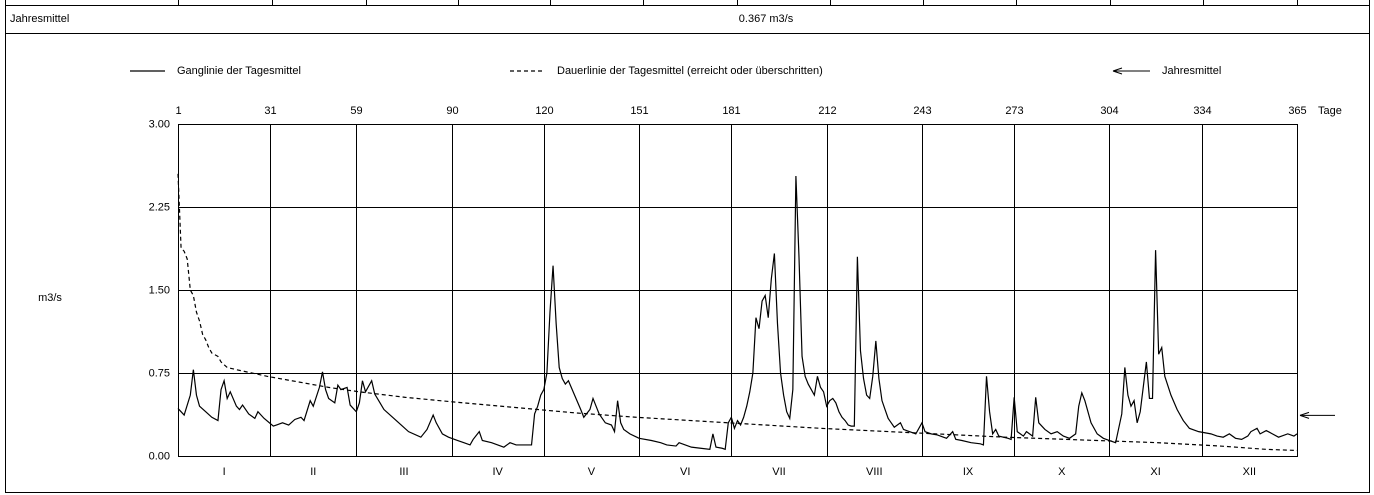 This screenshot has height=495, width=1374. What do you see at coordinates (685, 472) in the screenshot?
I see `month-label: VI` at bounding box center [685, 472].